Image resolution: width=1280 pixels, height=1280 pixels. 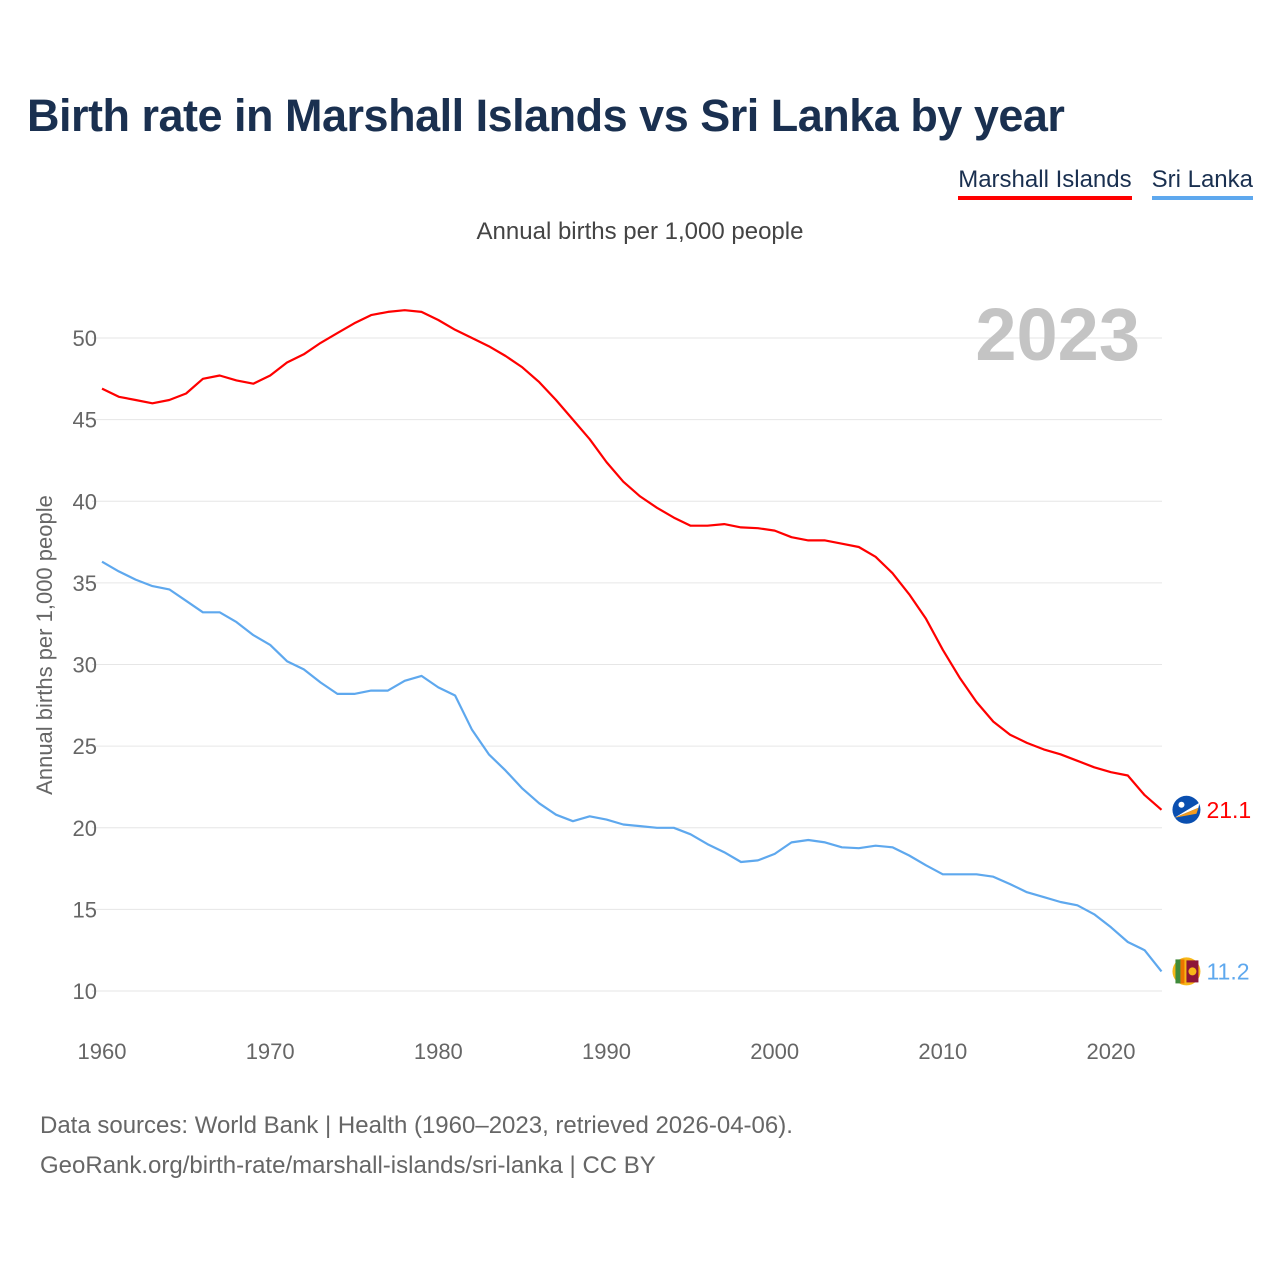 What do you see at coordinates (1186, 809) in the screenshot?
I see `marshall-islands-flag-icon` at bounding box center [1186, 809].